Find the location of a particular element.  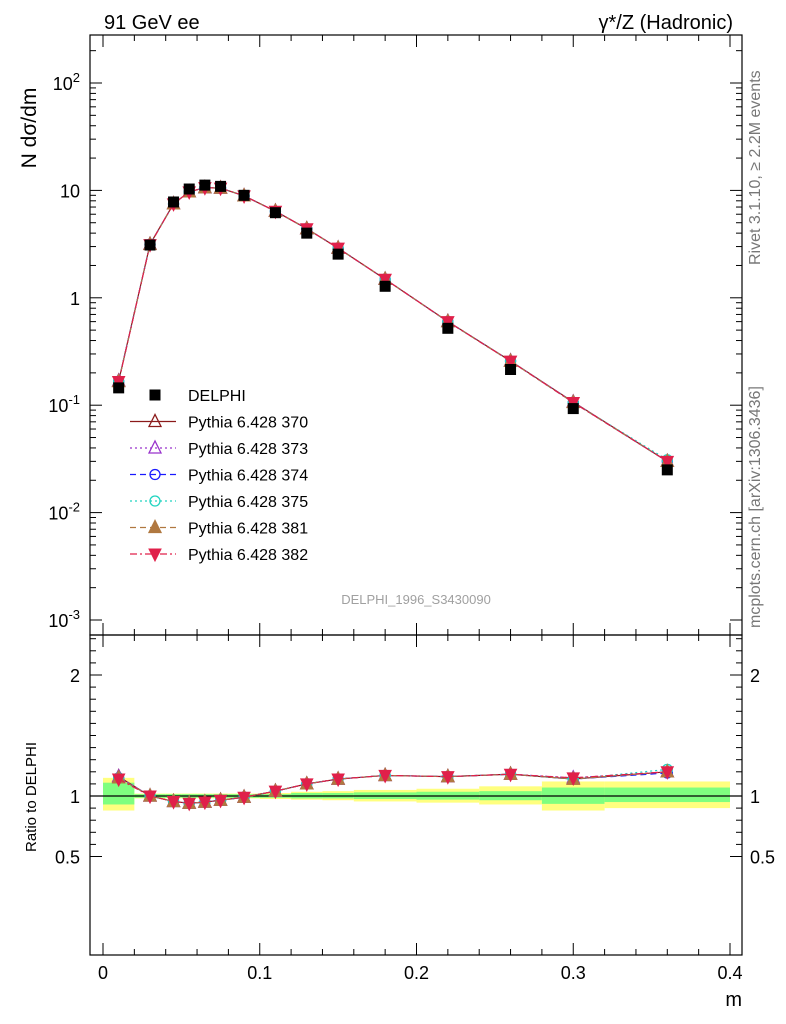

x-tick-label: 0.4 is located at coordinates (729, 973).